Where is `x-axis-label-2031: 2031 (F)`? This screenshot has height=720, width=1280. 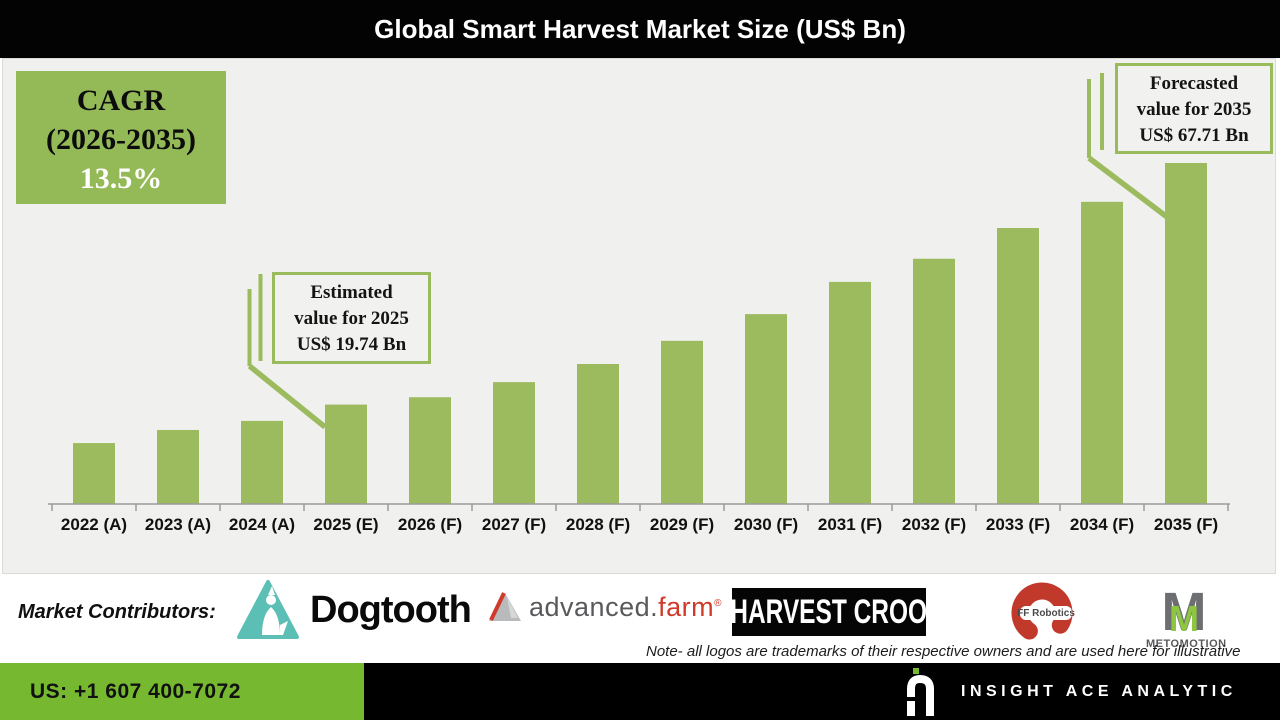
x-axis-label-2031: 2031 (F) is located at coordinates (850, 524).